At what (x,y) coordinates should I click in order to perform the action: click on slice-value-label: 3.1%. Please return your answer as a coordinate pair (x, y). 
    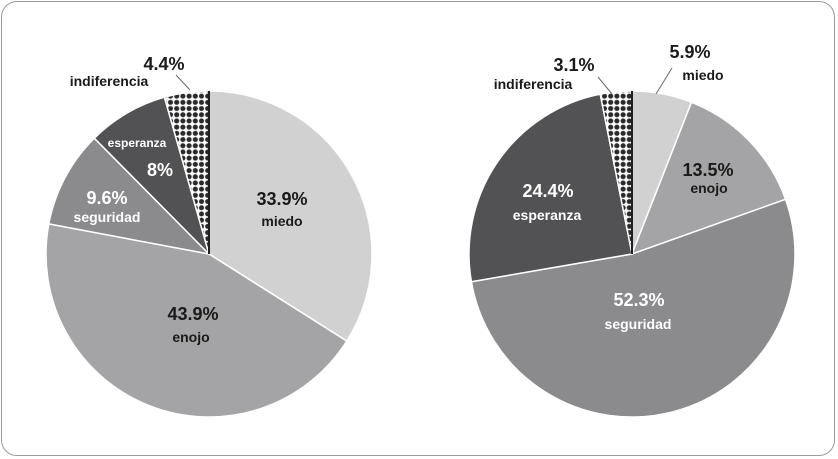
    Looking at the image, I should click on (573, 65).